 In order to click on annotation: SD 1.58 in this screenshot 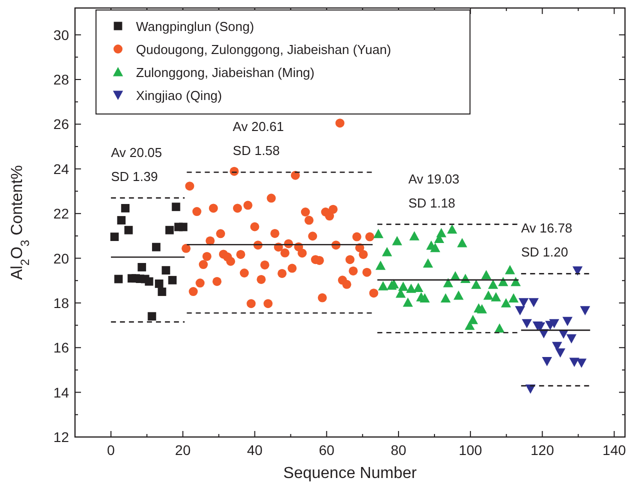, I will do `click(256, 150)`.